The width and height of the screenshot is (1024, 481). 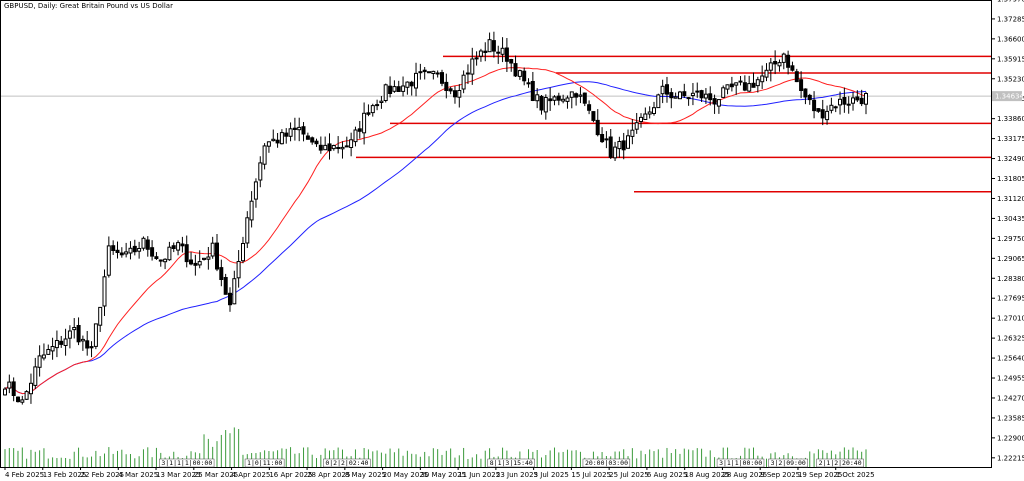 I want to click on x-tick-label: 11 Jun 2025, so click(x=479, y=475).